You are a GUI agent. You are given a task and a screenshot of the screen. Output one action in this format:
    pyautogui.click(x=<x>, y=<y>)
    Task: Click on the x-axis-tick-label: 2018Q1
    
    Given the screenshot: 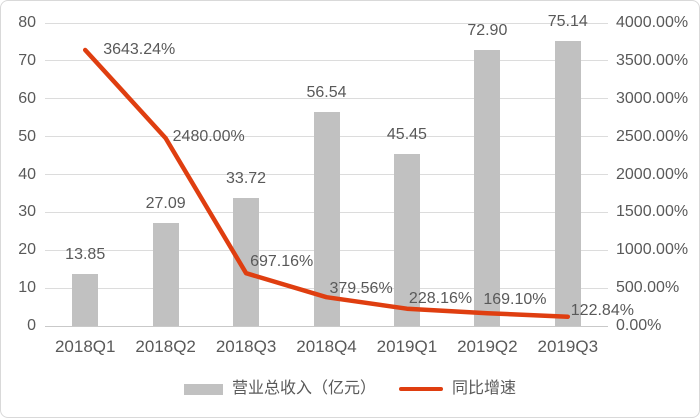 What is the action you would take?
    pyautogui.click(x=85, y=346)
    